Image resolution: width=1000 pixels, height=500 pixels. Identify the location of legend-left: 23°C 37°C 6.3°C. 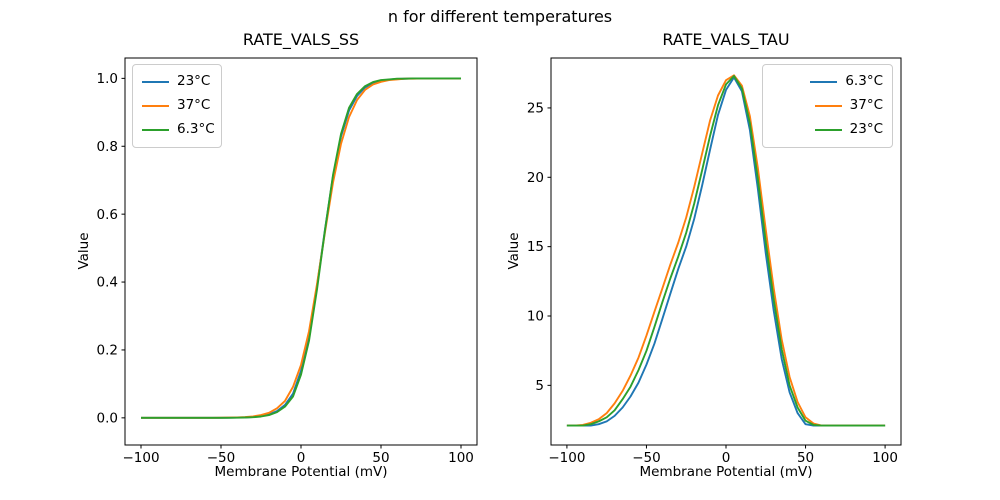
(177, 106).